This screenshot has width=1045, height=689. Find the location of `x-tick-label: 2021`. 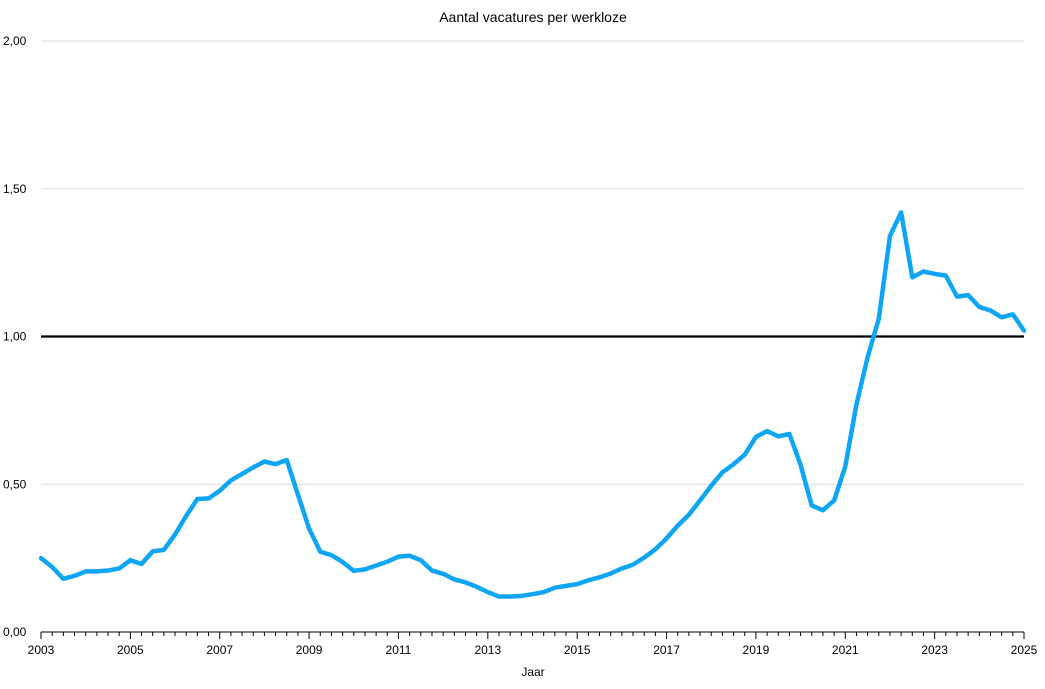

x-tick-label: 2021 is located at coordinates (845, 650).